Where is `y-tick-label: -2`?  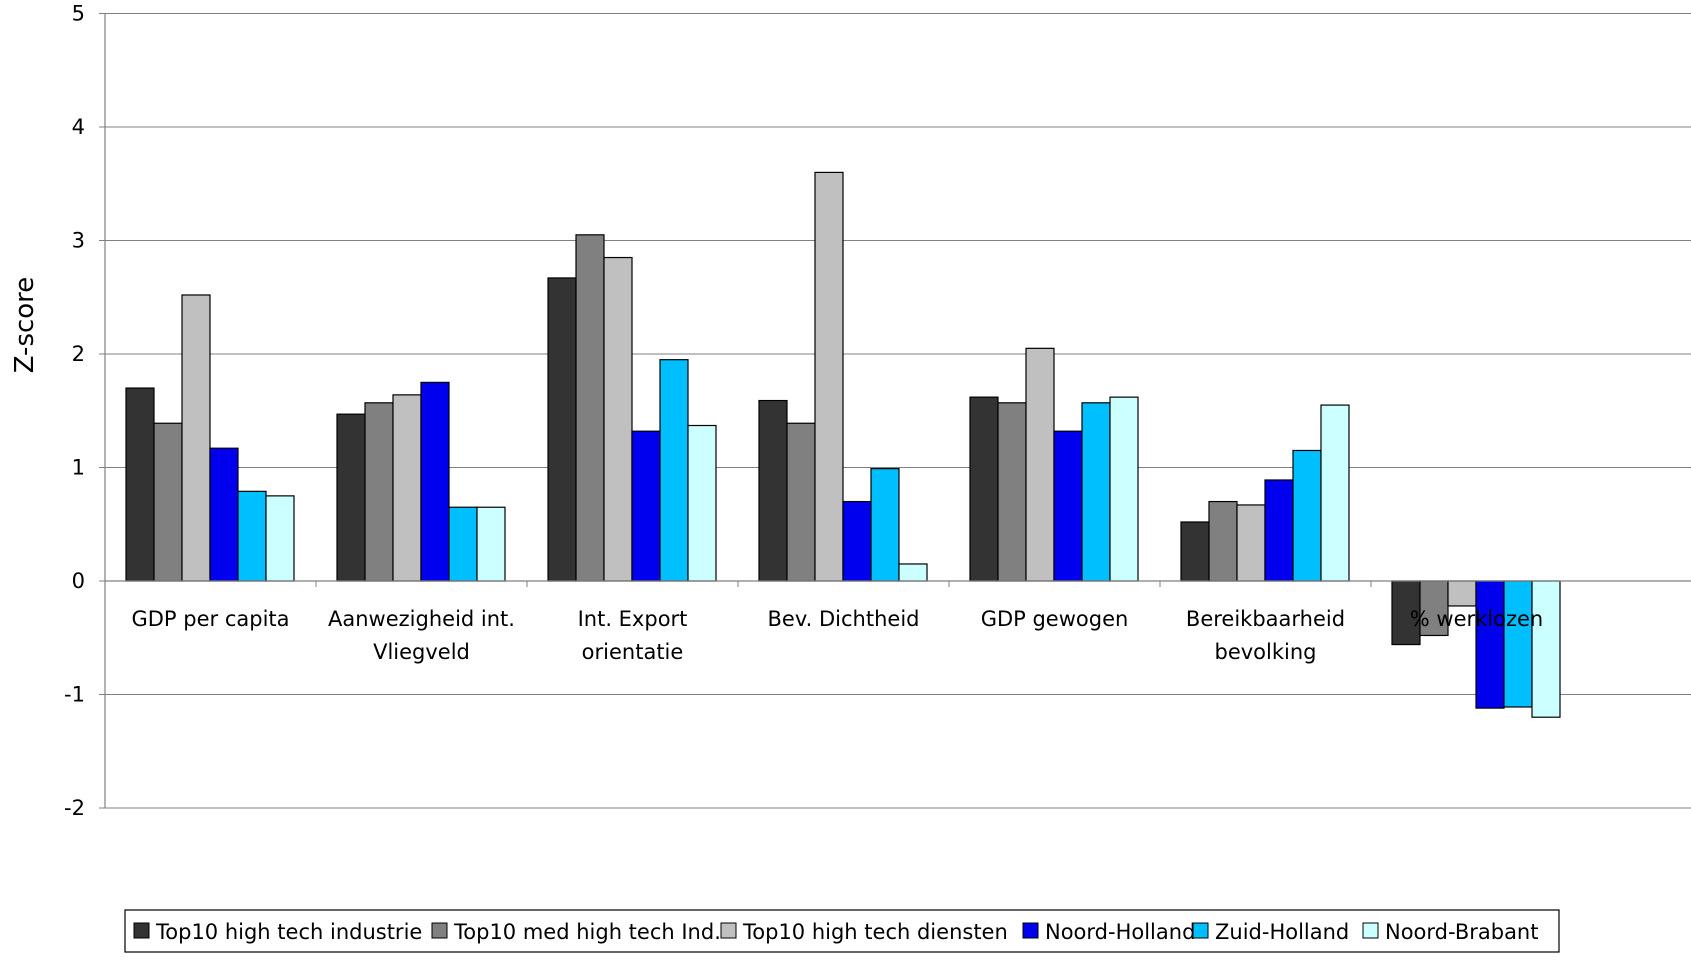 y-tick-label: -2 is located at coordinates (74, 808).